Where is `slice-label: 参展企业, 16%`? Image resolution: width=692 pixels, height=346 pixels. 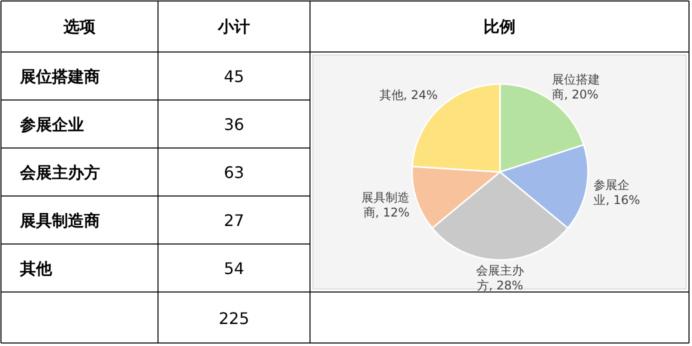 slice-label: 参展企业, 16% is located at coordinates (617, 192).